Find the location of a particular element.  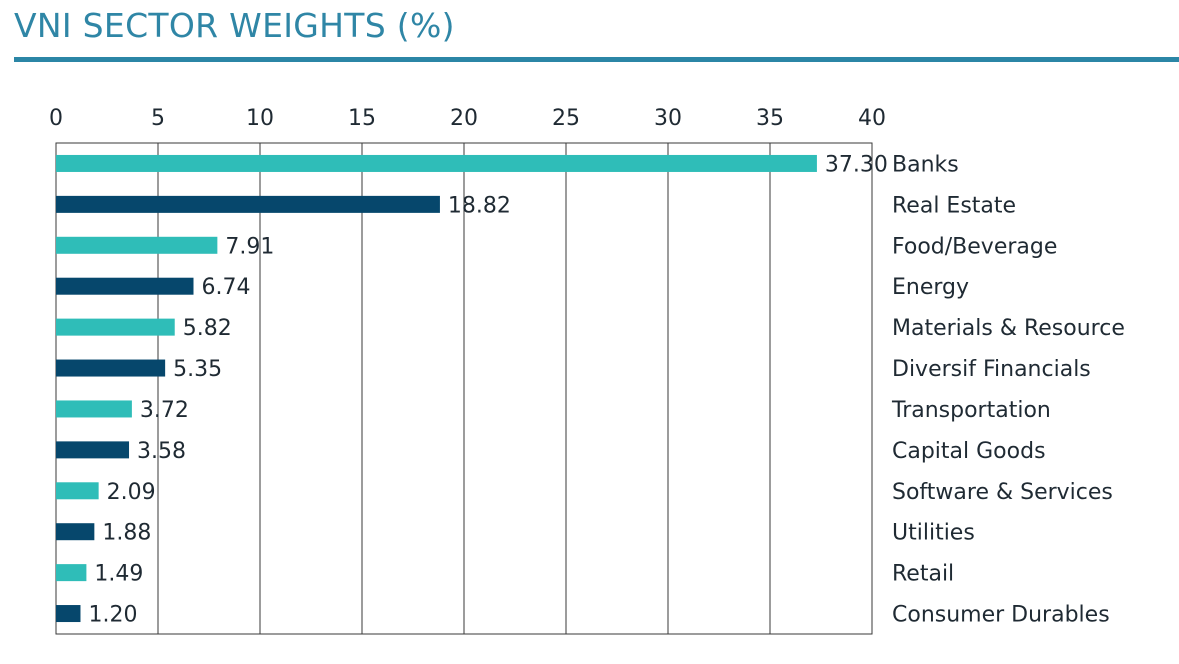

value-label: 1.88 is located at coordinates (126, 533).